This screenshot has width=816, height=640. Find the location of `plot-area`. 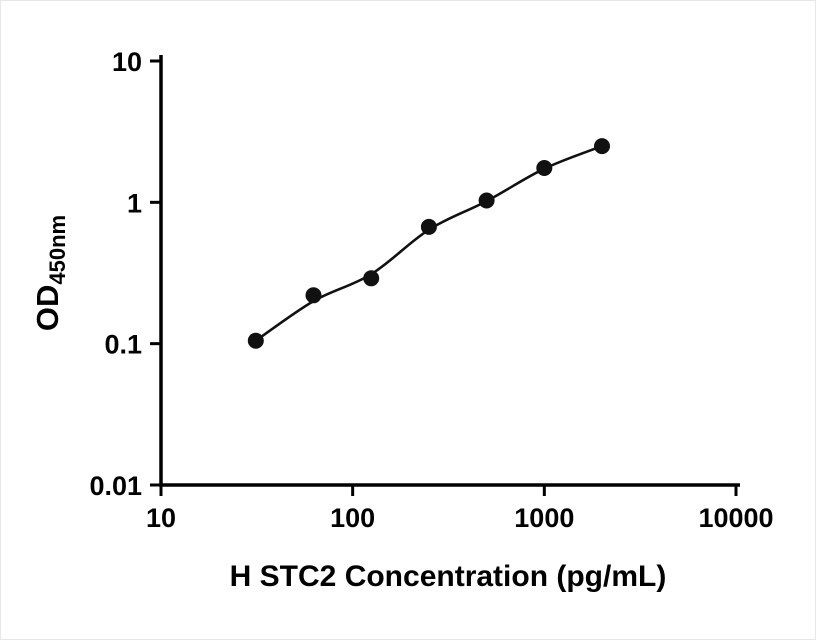

plot-area is located at coordinates (428, 243).